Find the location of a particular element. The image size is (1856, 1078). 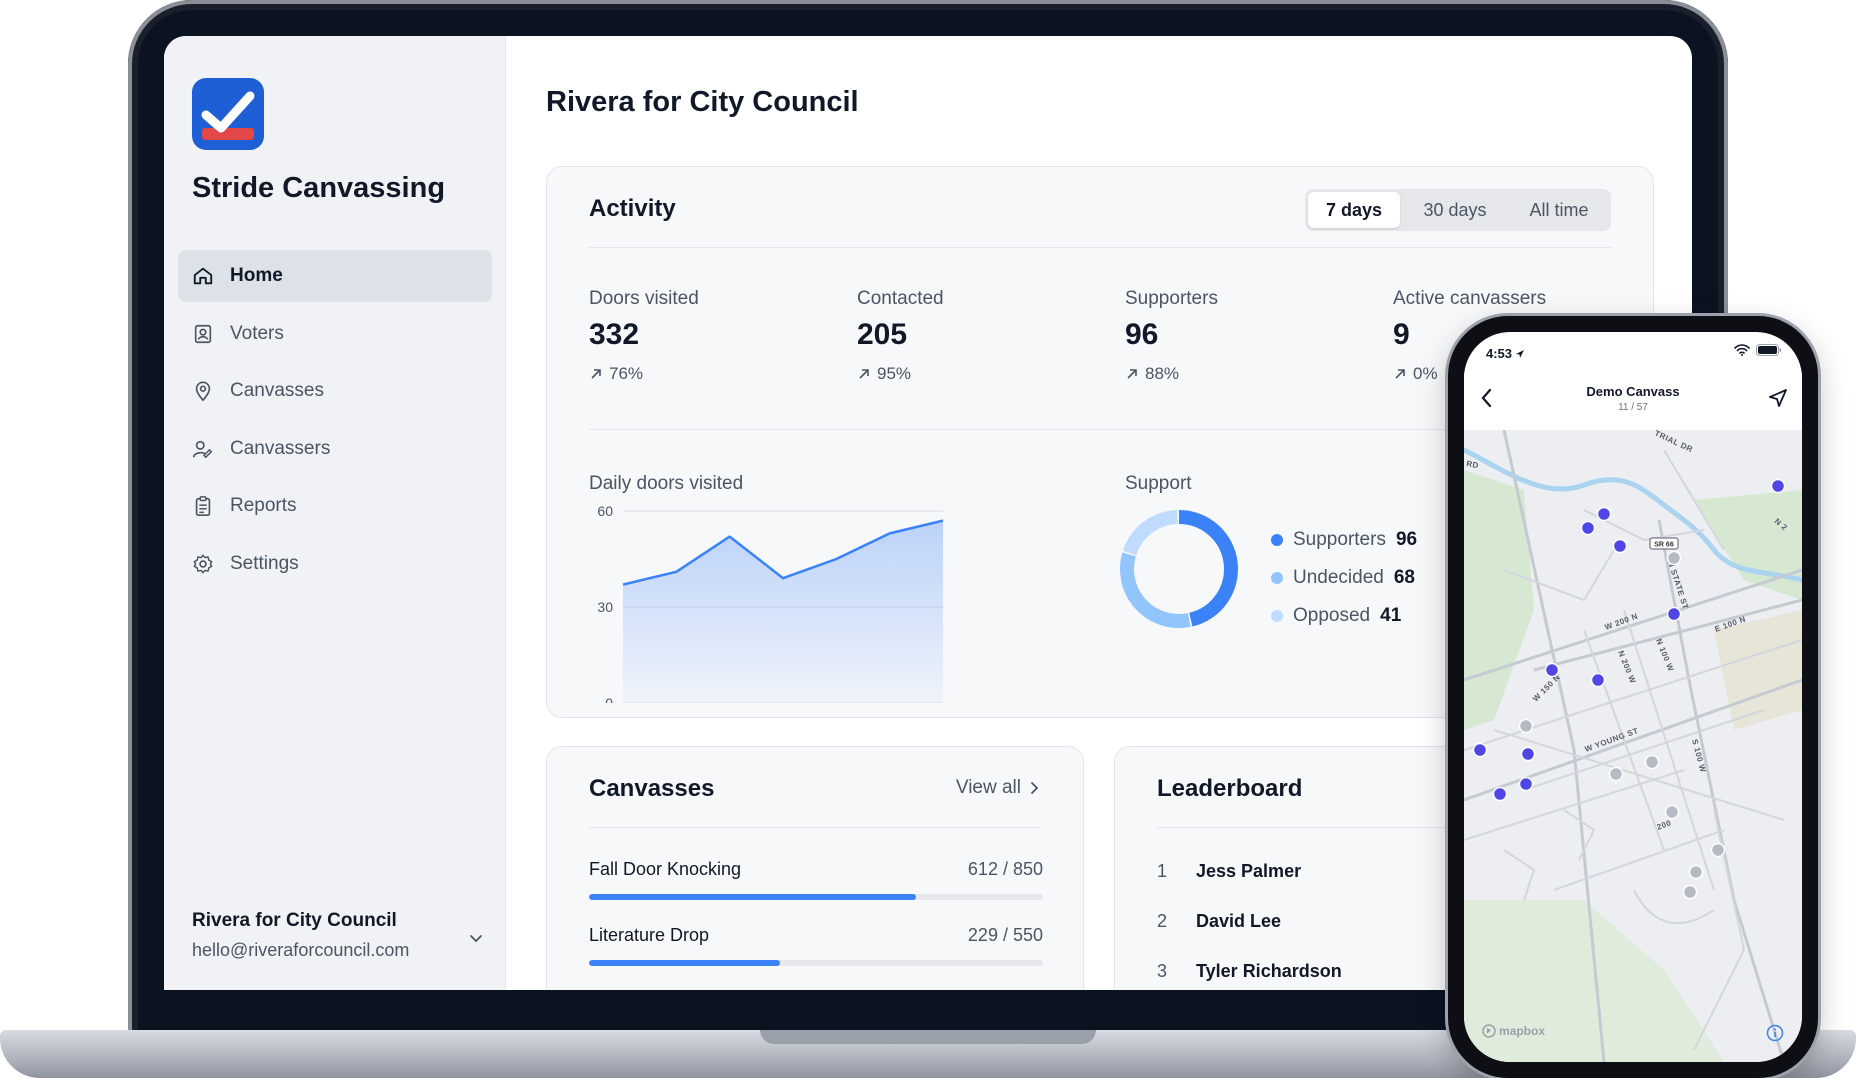

stat-delta: 0% is located at coordinates (1518, 374).